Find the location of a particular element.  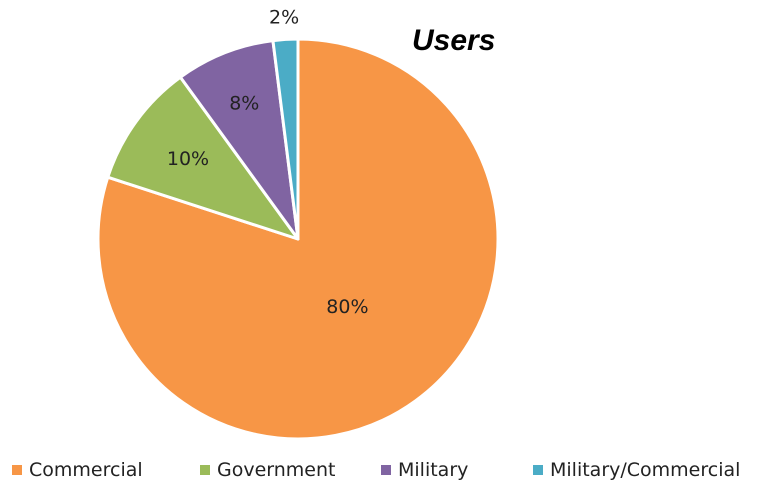

pie-slice-government is located at coordinates (203, 158).